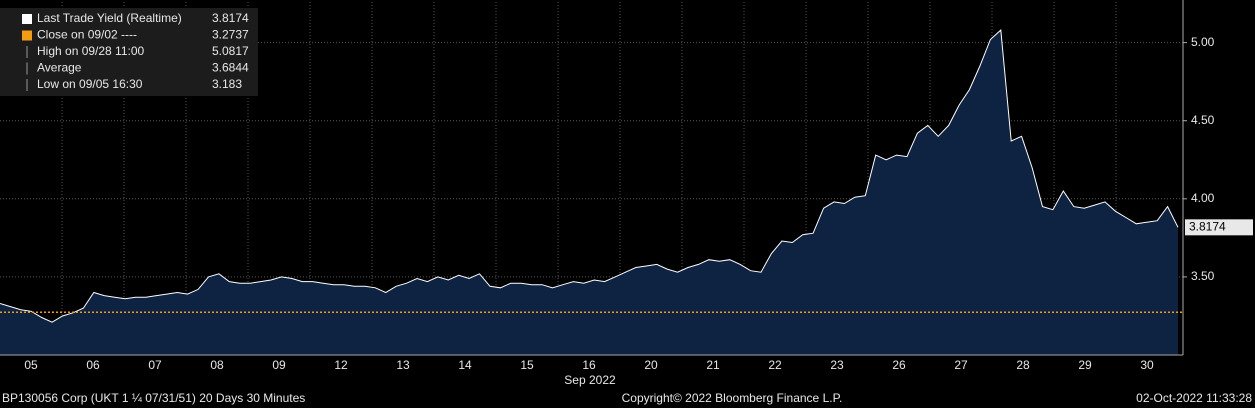 This screenshot has height=408, width=1255. What do you see at coordinates (1203, 42) in the screenshot?
I see `y-tick-label: 5.00` at bounding box center [1203, 42].